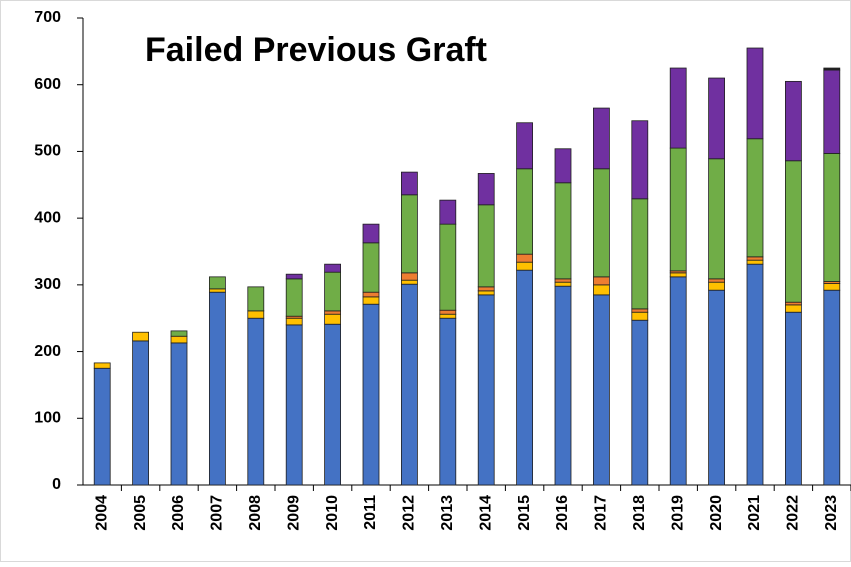 The image size is (851, 567). What do you see at coordinates (524, 513) in the screenshot?
I see `x-tick-label: 2015` at bounding box center [524, 513].